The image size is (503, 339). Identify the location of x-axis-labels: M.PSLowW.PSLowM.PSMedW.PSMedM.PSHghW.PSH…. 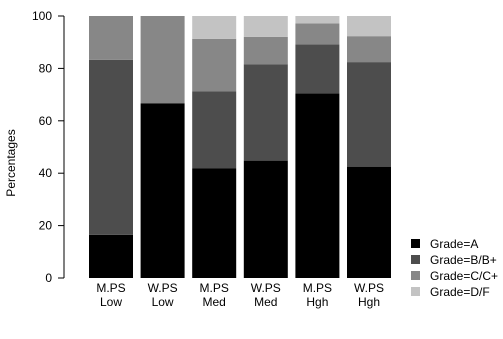
(240, 295).